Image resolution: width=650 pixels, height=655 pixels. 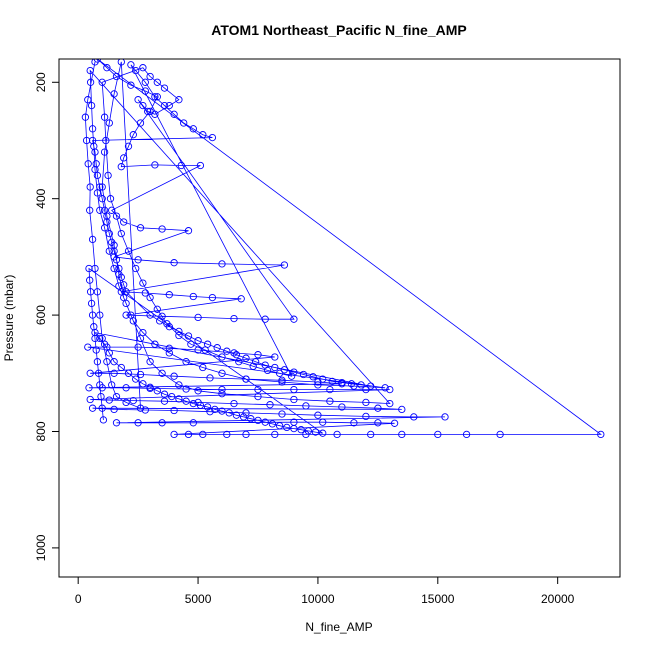 What do you see at coordinates (41, 315) in the screenshot?
I see `y-tick-label: 600` at bounding box center [41, 315].